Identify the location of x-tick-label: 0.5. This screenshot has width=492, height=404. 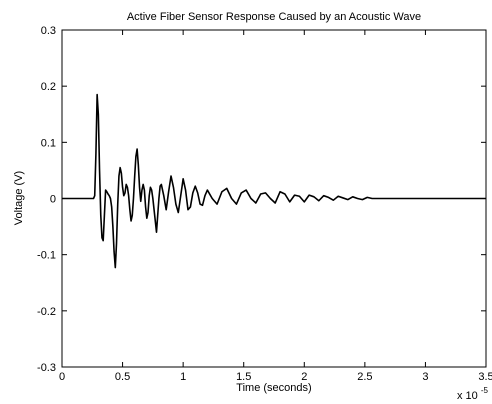
(122, 377).